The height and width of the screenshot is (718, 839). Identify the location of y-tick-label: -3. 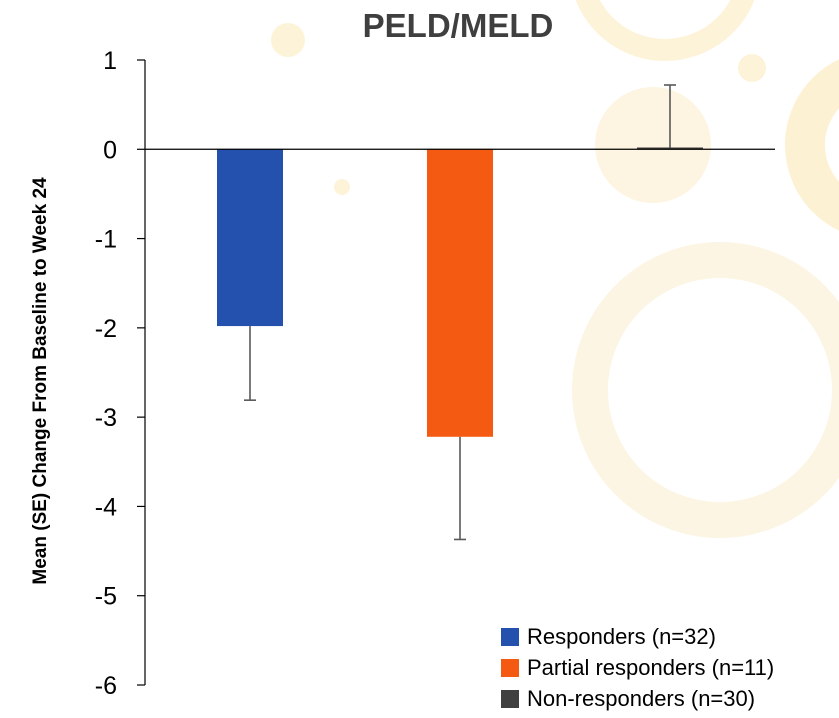
(106, 418).